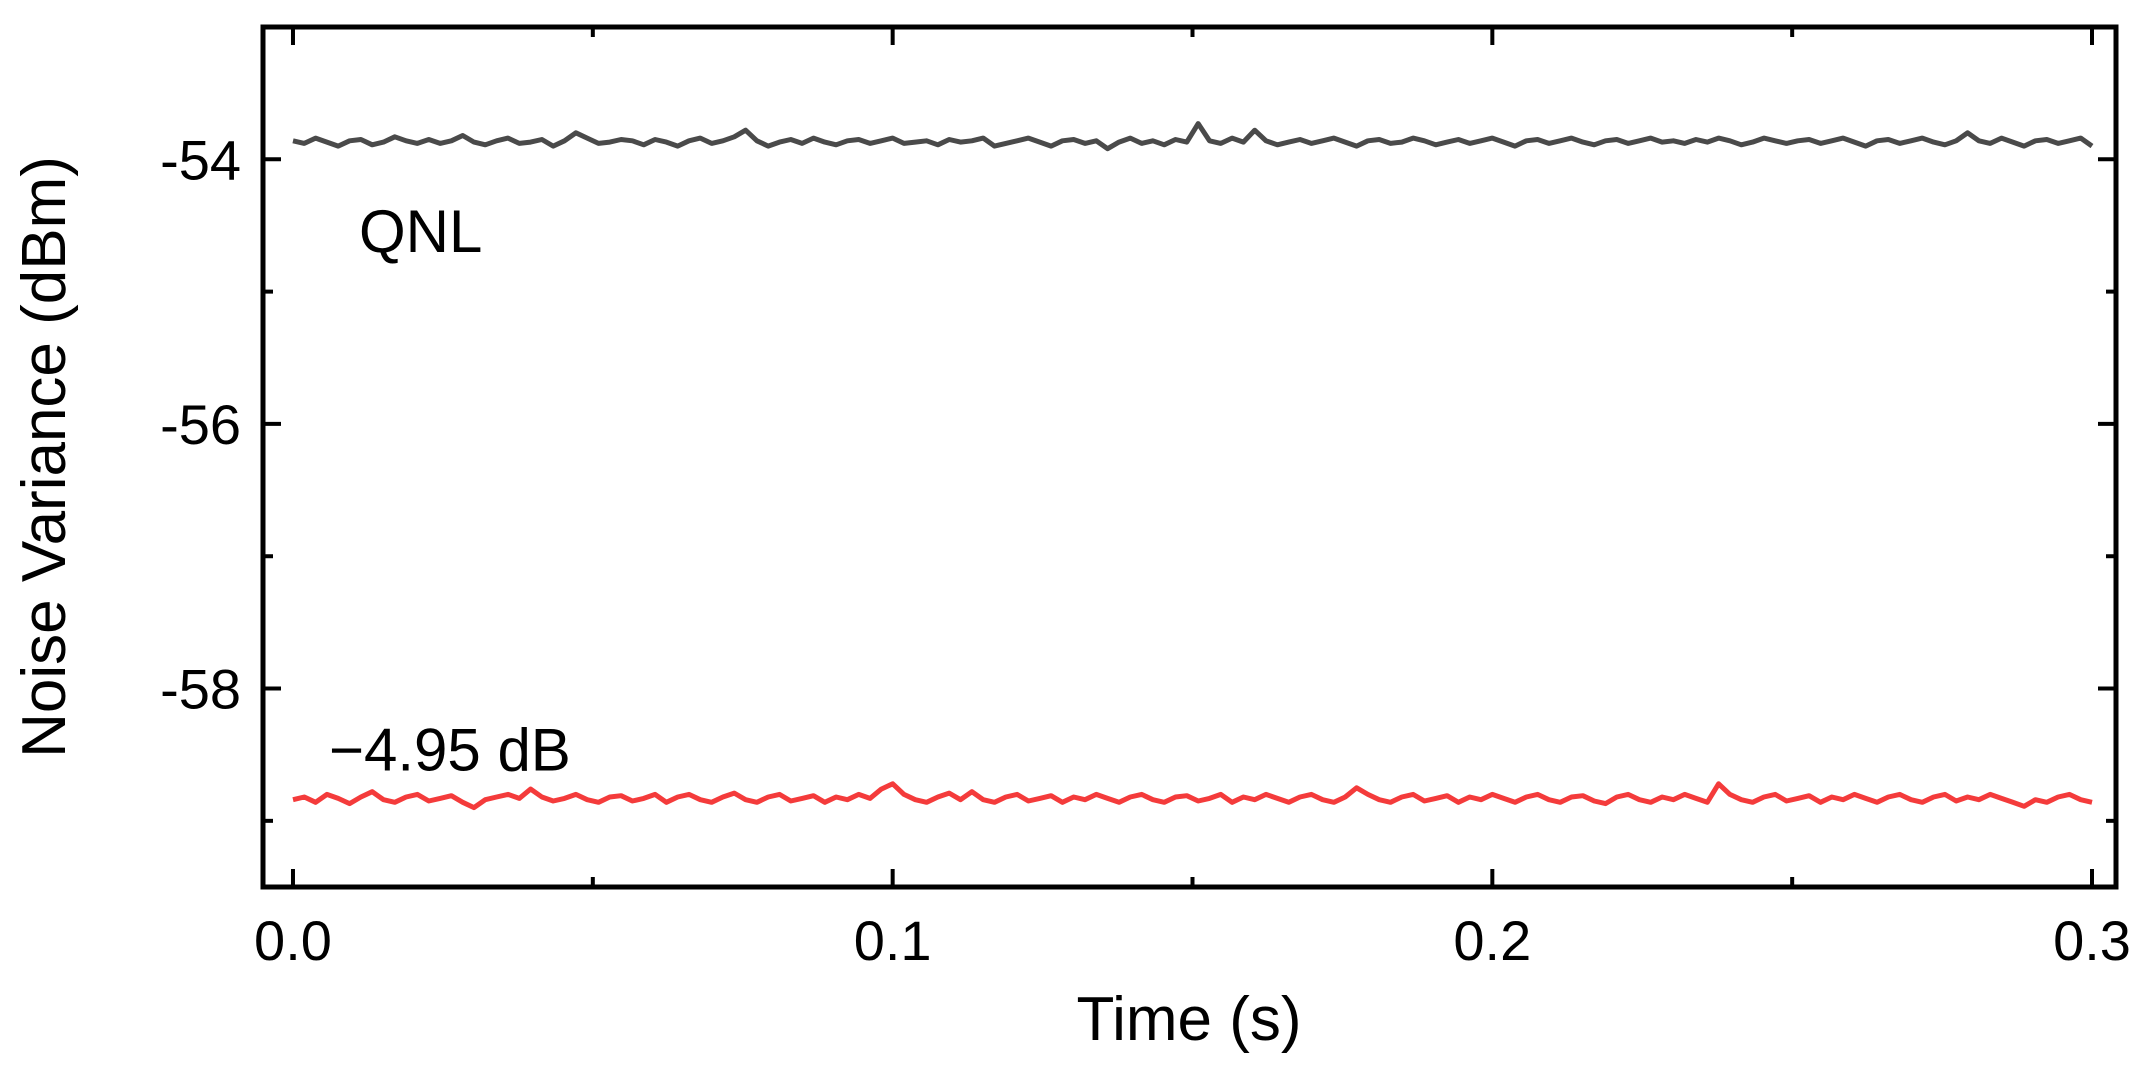 The height and width of the screenshot is (1069, 2153). What do you see at coordinates (44, 457) in the screenshot?
I see `y-axis-label: Noise Variance (dBm)` at bounding box center [44, 457].